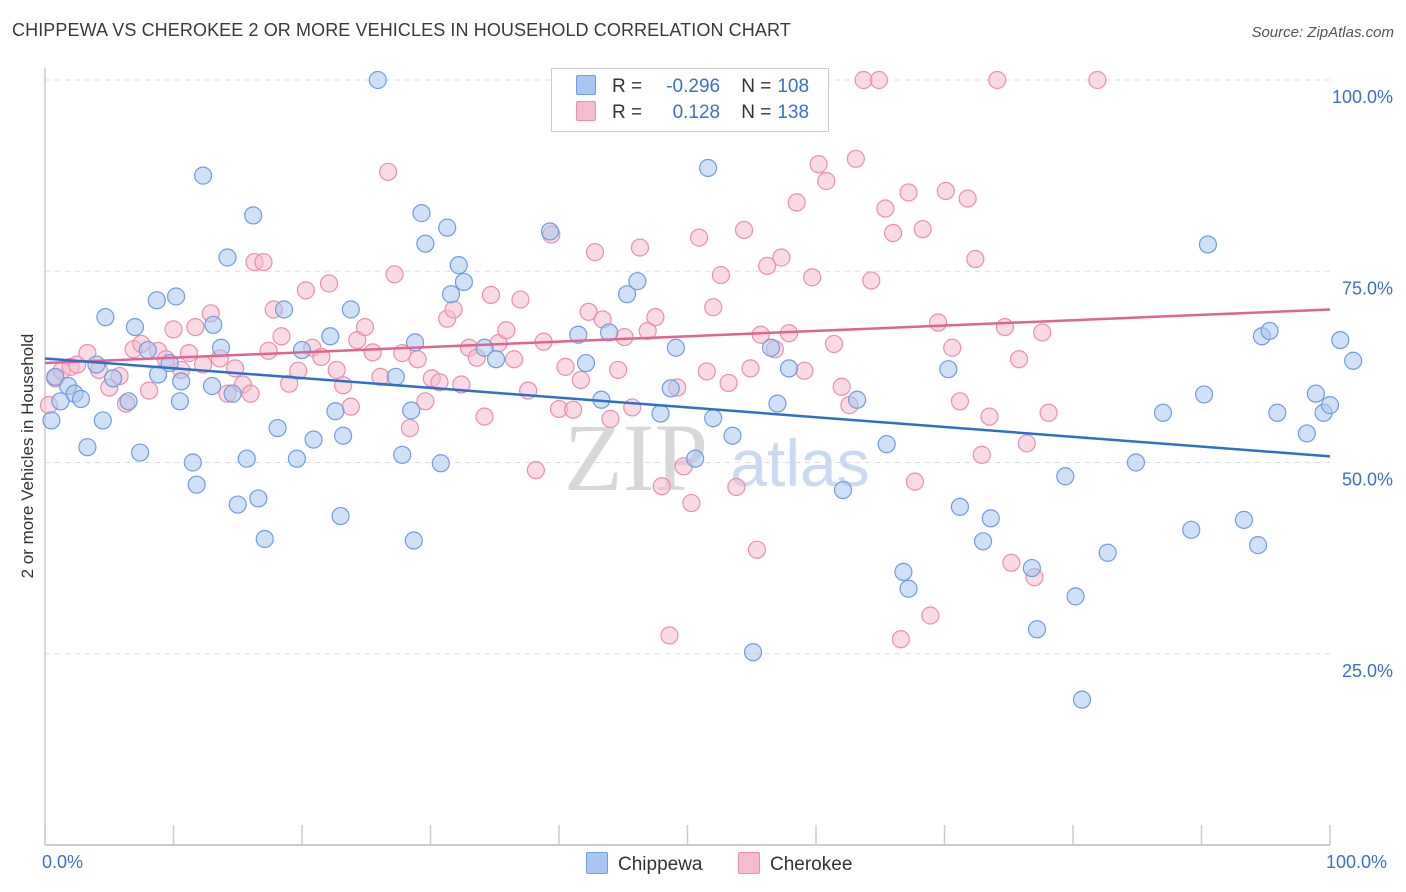  Describe the element at coordinates (811, 864) in the screenshot. I see `bottom-legend-cherokee-label: Cherokee` at that location.